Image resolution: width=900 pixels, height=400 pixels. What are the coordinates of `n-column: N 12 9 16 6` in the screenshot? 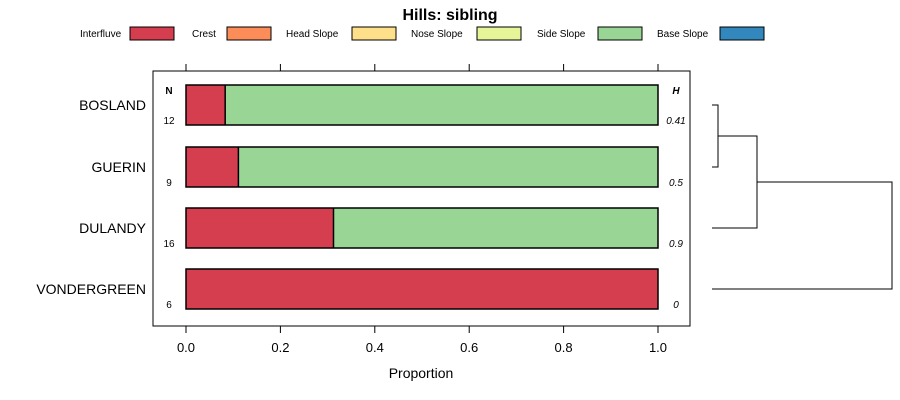 It's located at (169, 198).